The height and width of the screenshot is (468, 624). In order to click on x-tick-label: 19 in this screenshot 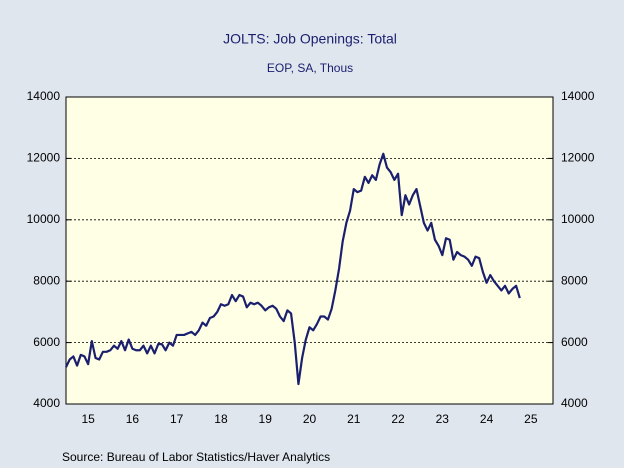, I will do `click(266, 419)`.